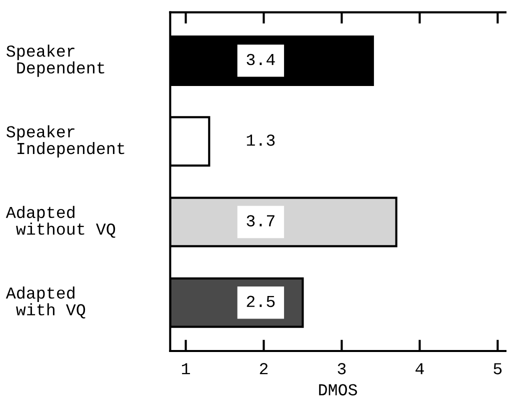 The width and height of the screenshot is (508, 411). What do you see at coordinates (186, 368) in the screenshot?
I see `x-tick-label: 1` at bounding box center [186, 368].